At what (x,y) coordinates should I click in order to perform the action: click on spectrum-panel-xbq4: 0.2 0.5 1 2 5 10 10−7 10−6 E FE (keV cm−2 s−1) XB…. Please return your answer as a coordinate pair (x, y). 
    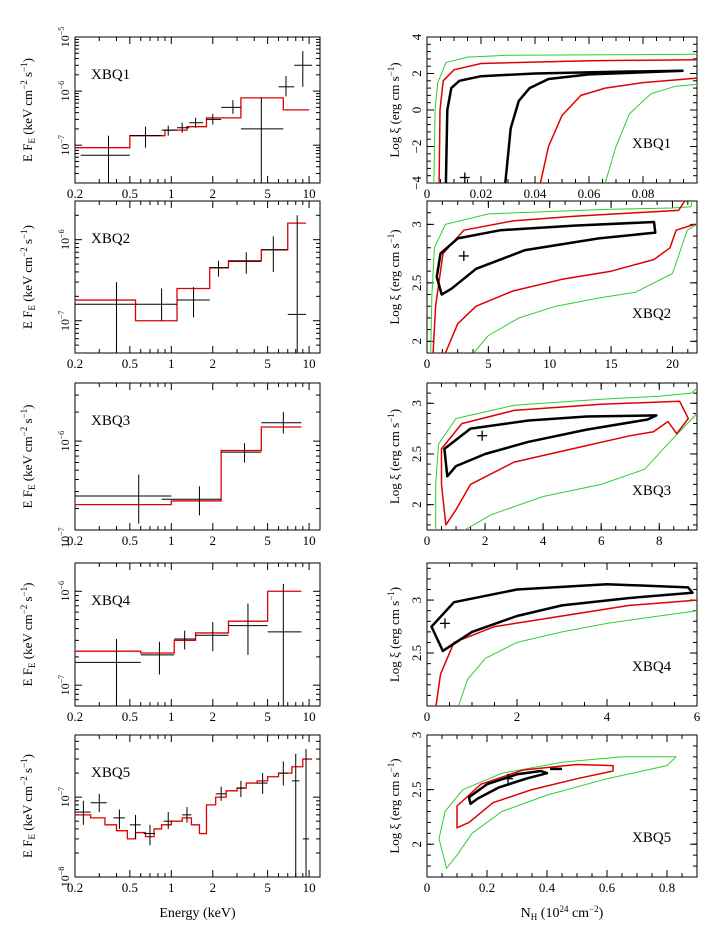
    Looking at the image, I should click on (170, 643).